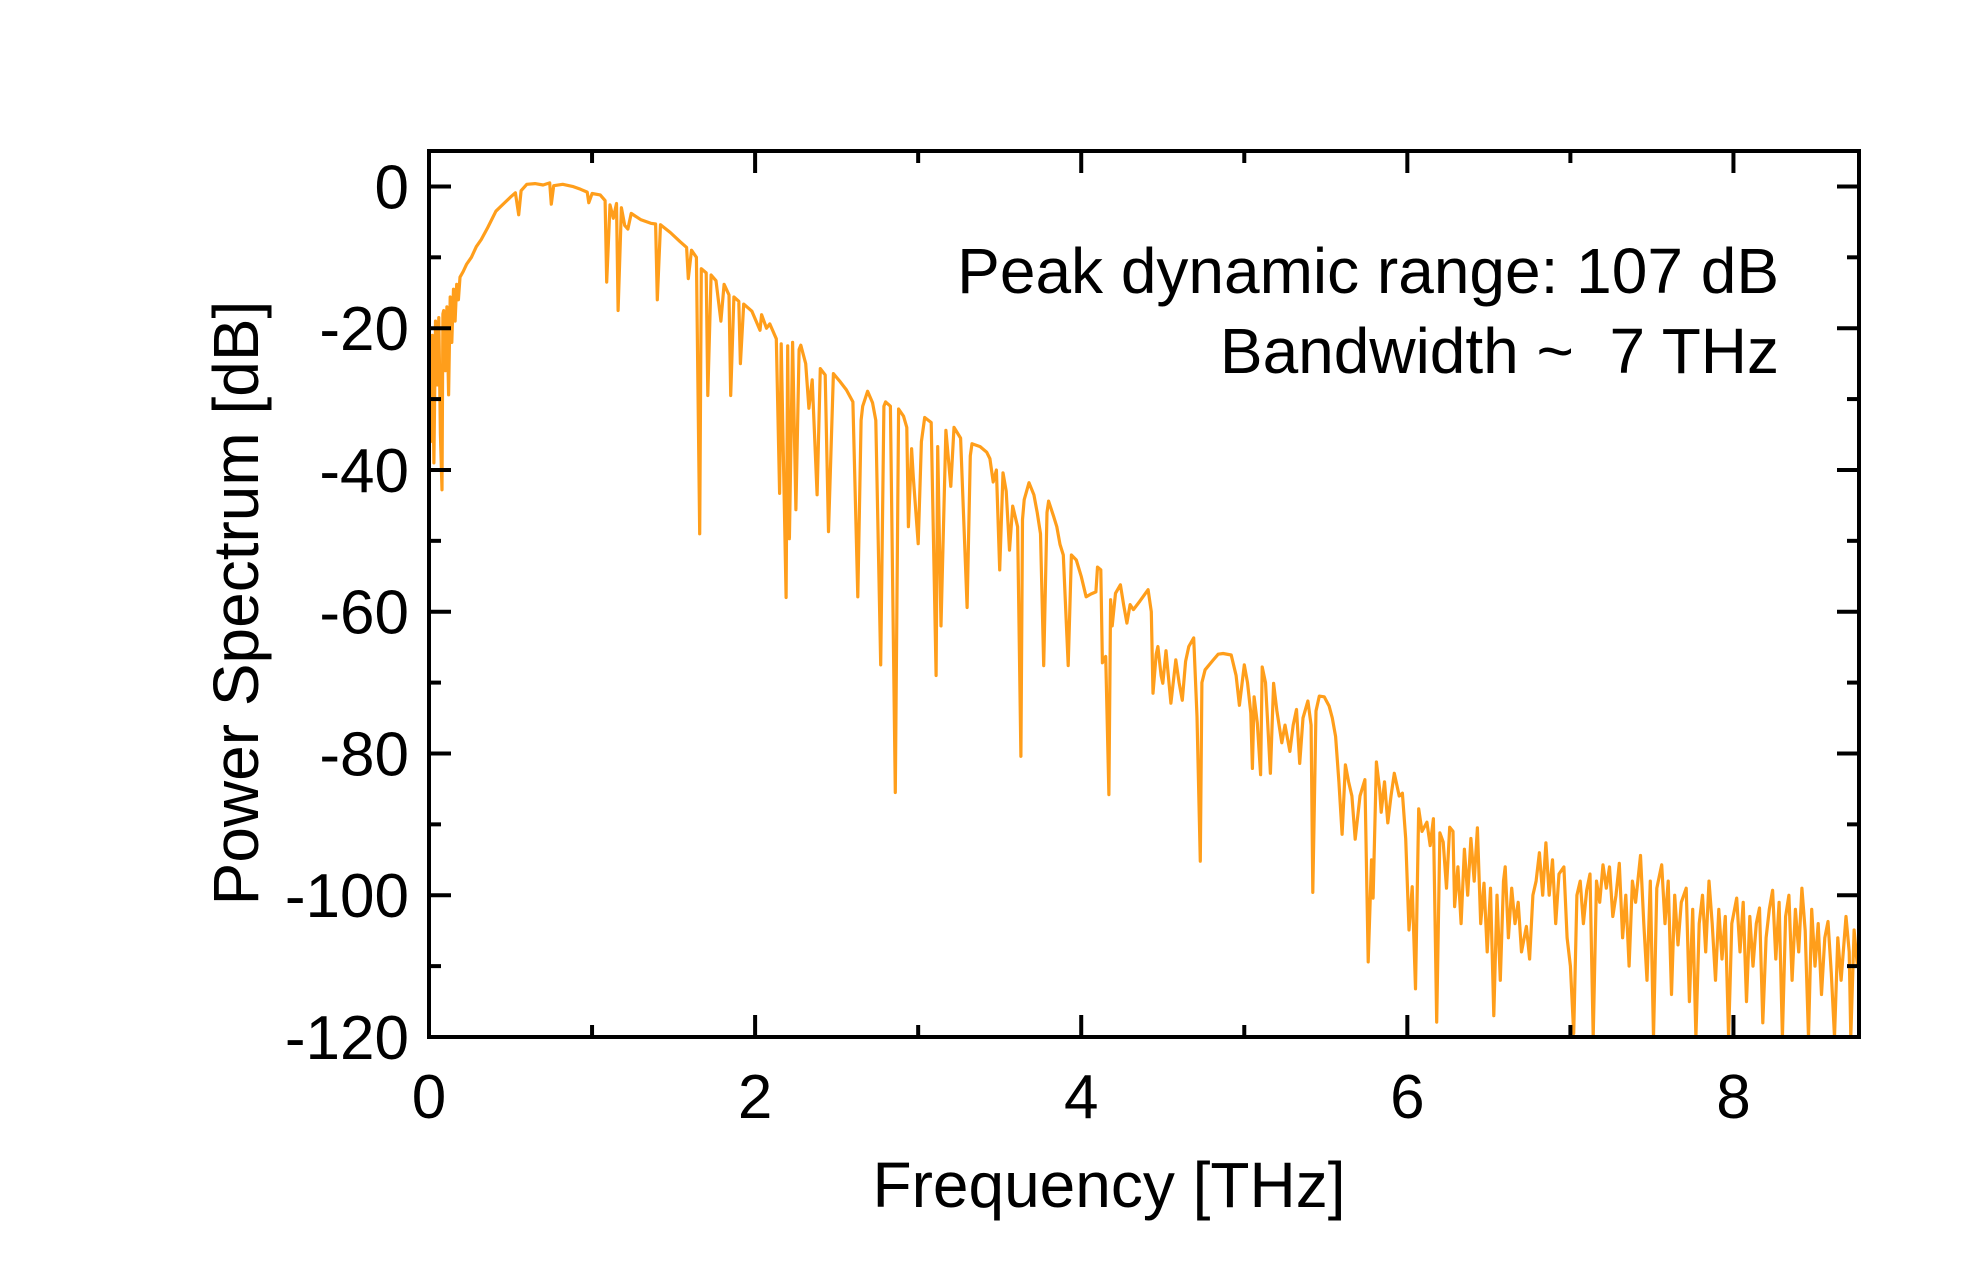  Describe the element at coordinates (1368, 271) in the screenshot. I see `annotation-peak-dynamic-range: Peak dynamic range: 107 dB` at that location.